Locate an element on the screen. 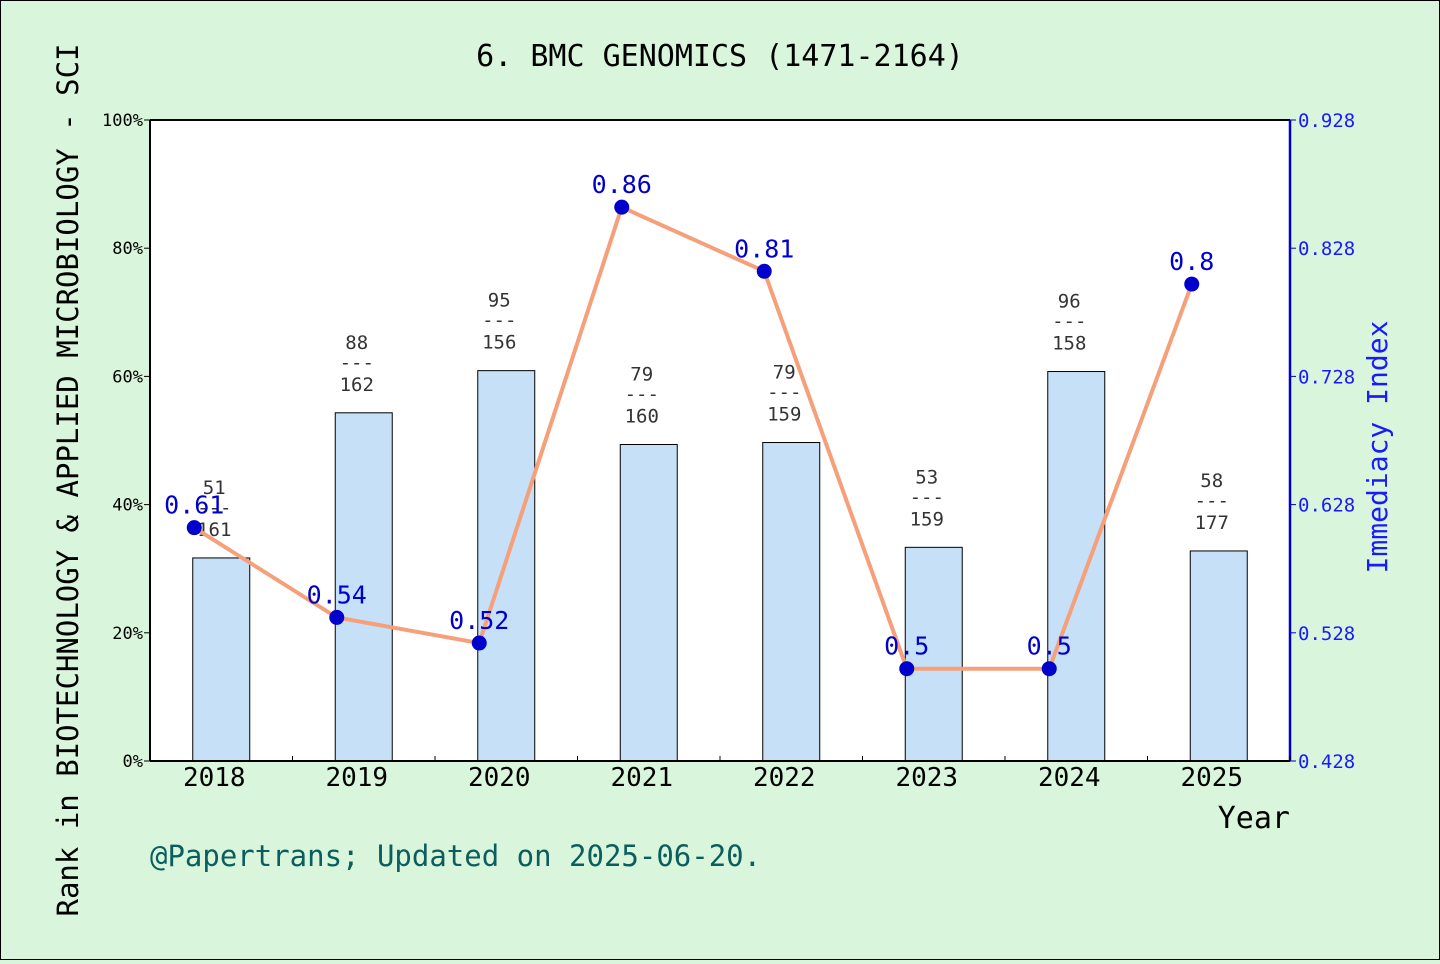  point-label-2018: 0.61 is located at coordinates (194, 505).